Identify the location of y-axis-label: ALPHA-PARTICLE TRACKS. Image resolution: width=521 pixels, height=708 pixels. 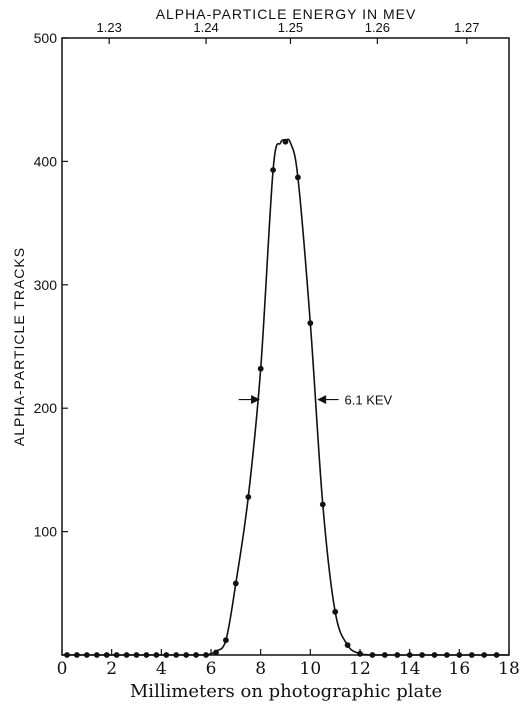
(19, 346).